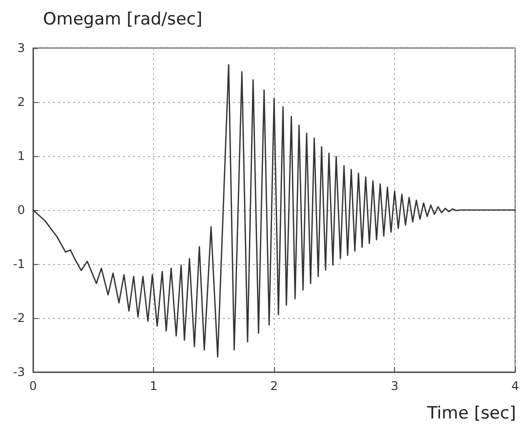 The height and width of the screenshot is (430, 522). Describe the element at coordinates (21, 210) in the screenshot. I see `y-tick-label: 0` at that location.